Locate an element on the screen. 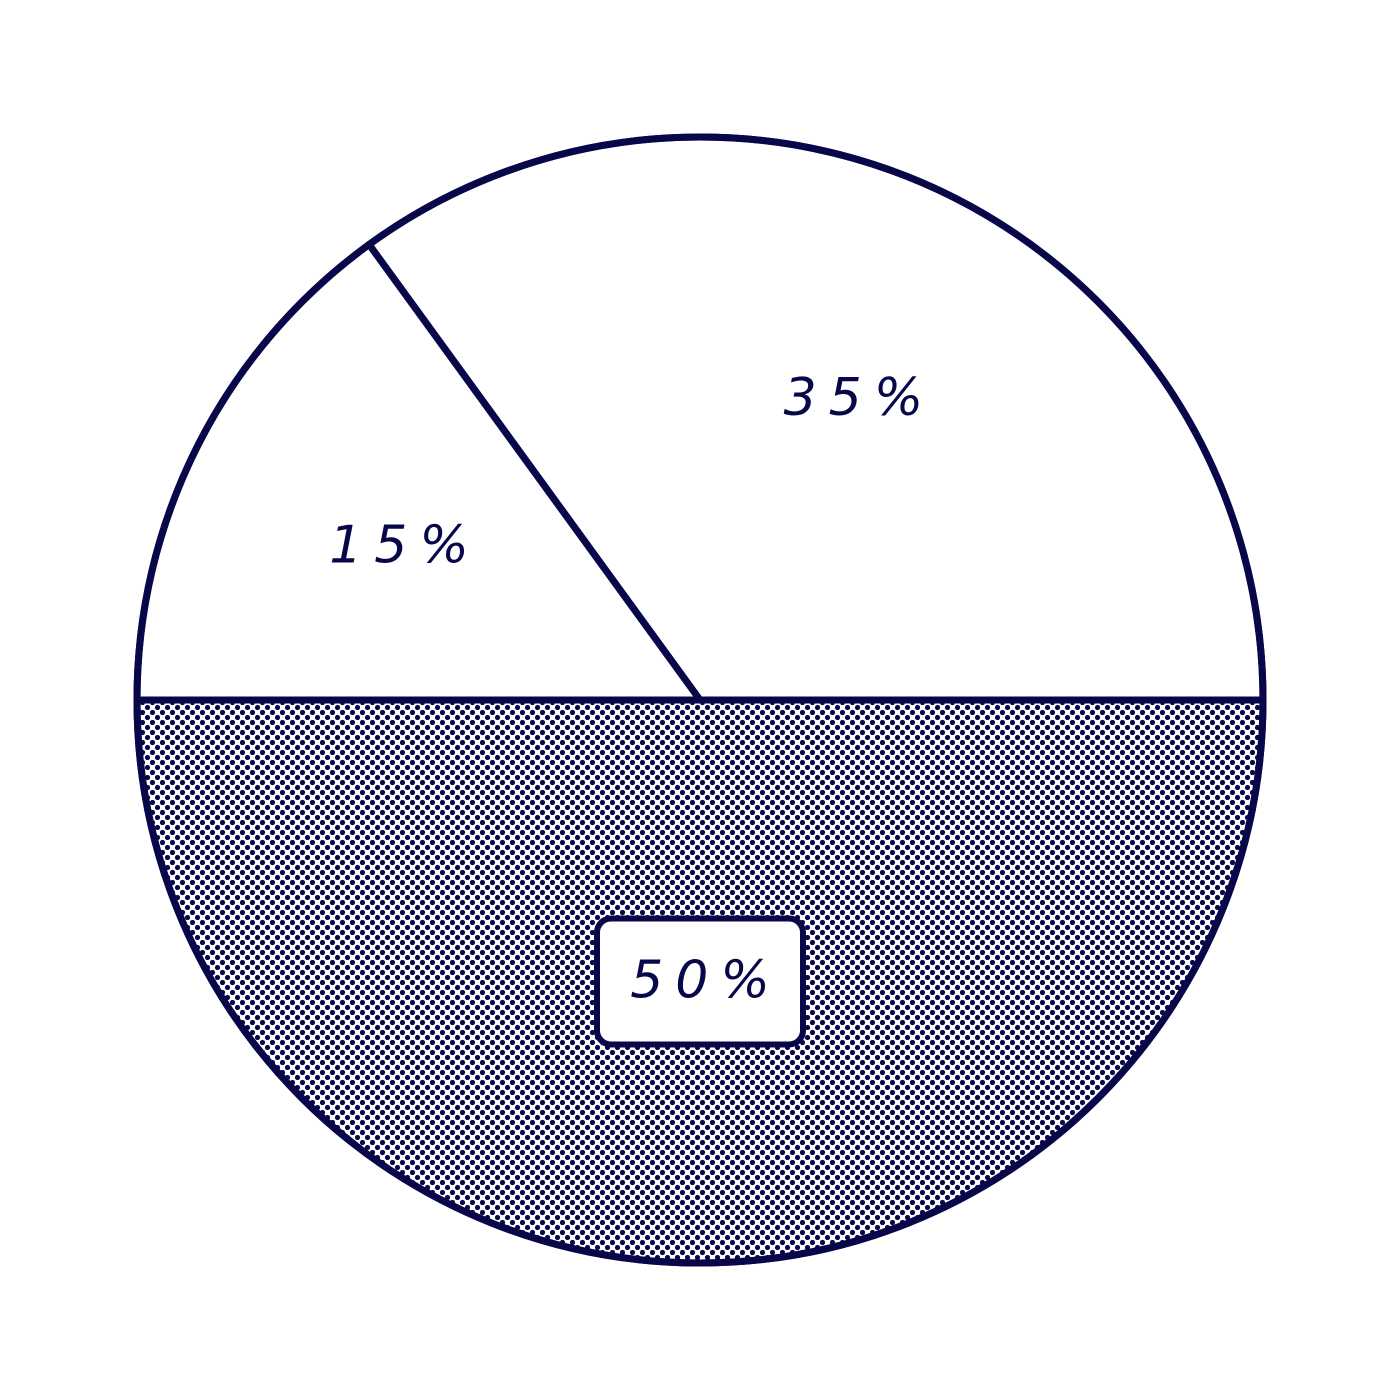 The height and width of the screenshot is (1400, 1400). slice-label-2: 50% is located at coordinates (706, 981).